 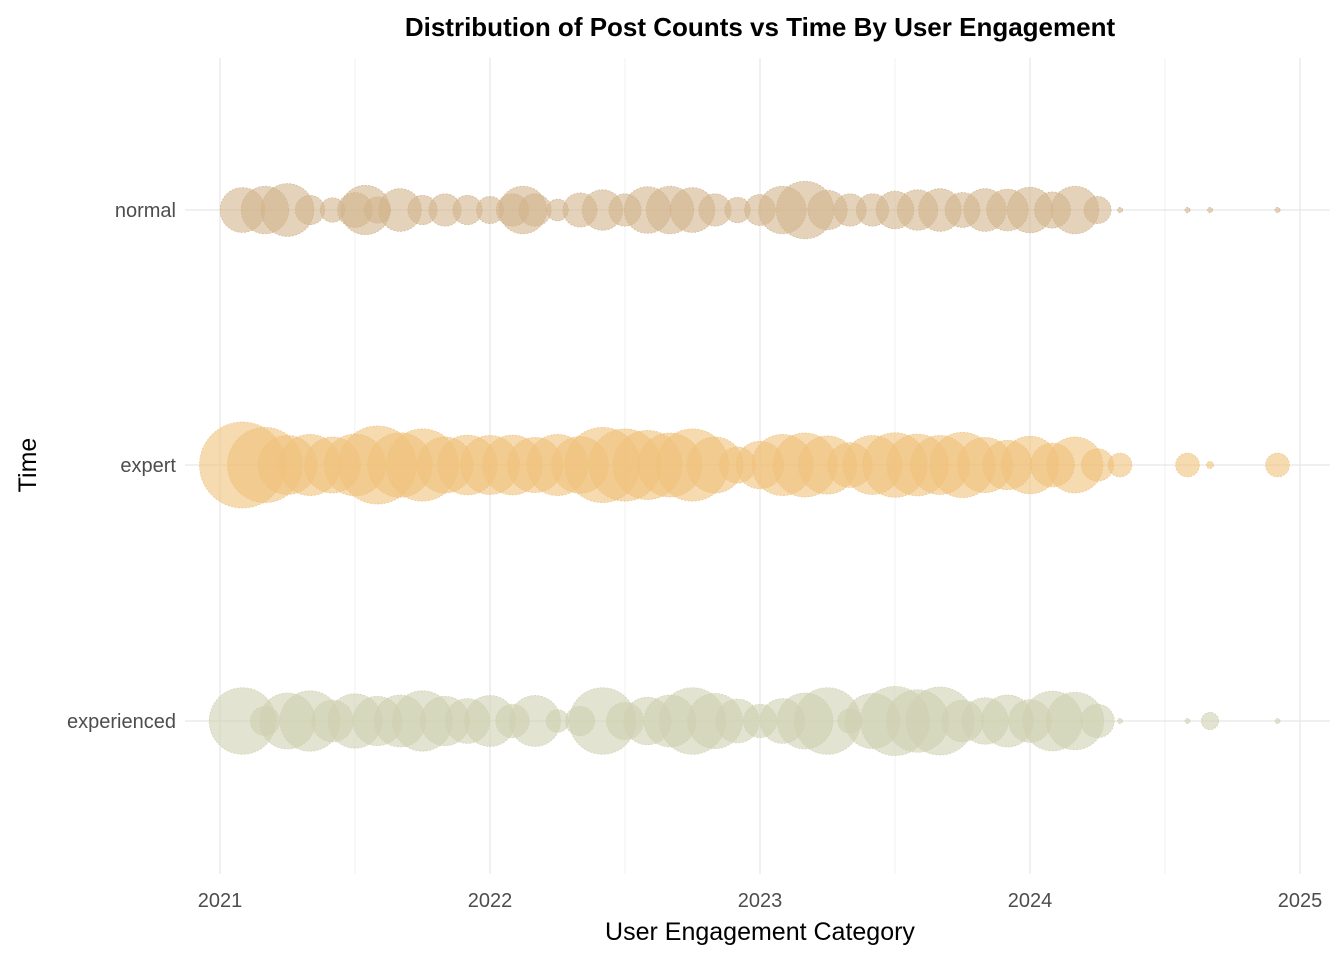 What do you see at coordinates (760, 932) in the screenshot?
I see `x-axis-title: User Engagement Category` at bounding box center [760, 932].